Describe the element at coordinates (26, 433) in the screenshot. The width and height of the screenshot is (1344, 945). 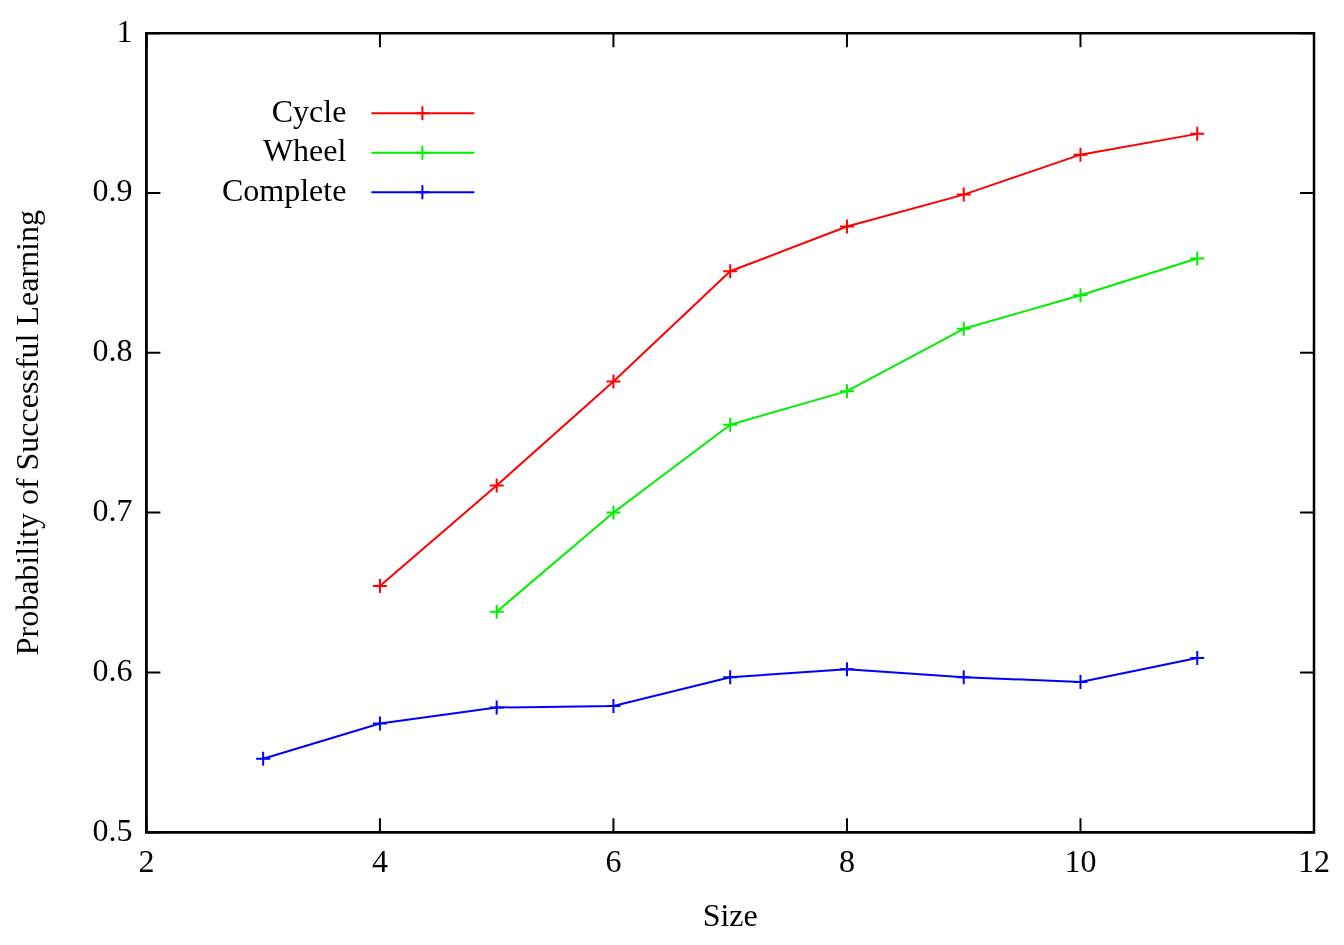
I see `y-axis-title: Probability of Successful Learning` at that location.